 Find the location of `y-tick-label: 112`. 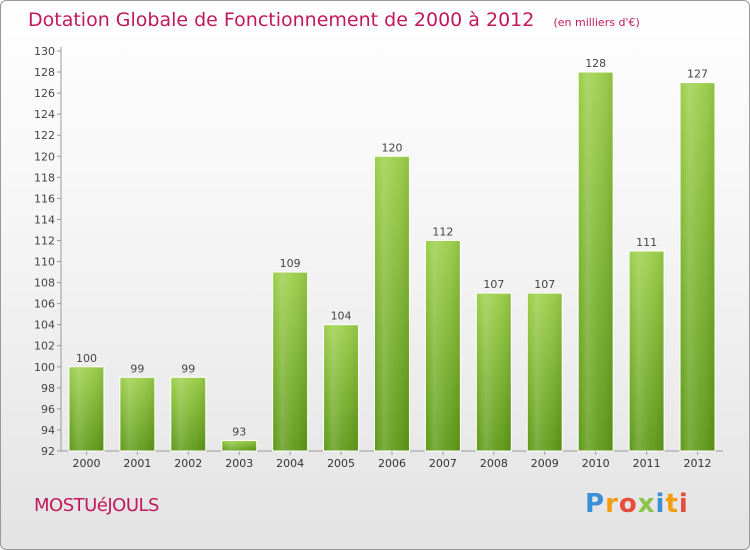

y-tick-label: 112 is located at coordinates (44, 240).